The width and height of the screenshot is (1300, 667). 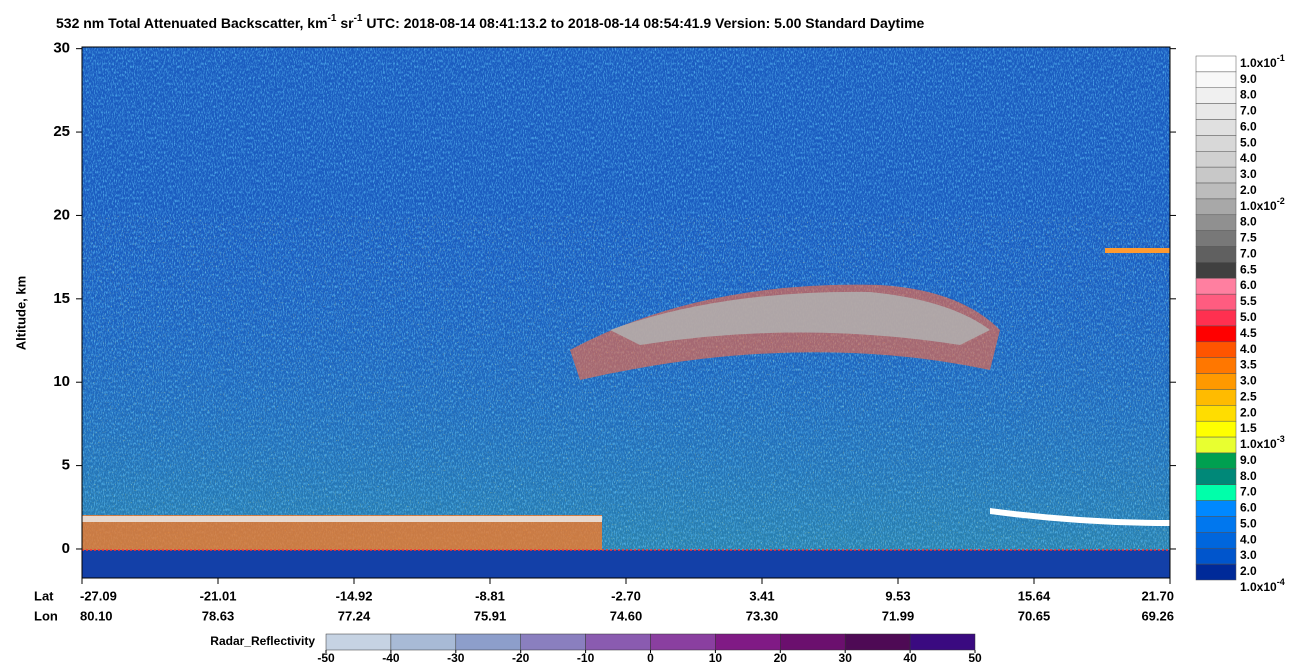 I want to click on colorbar-label: 8.0, so click(x=1248, y=476).